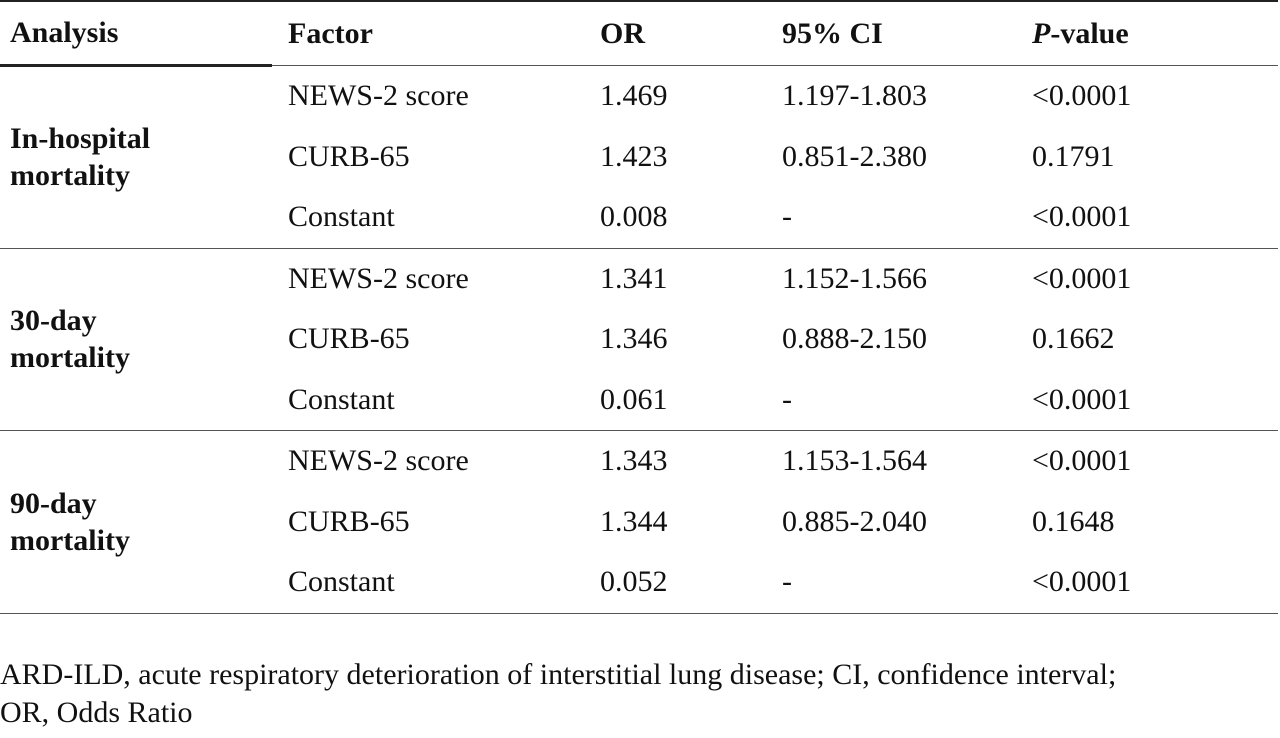 This screenshot has height=738, width=1280. I want to click on p-value-cell: 0.1662, so click(1073, 339).